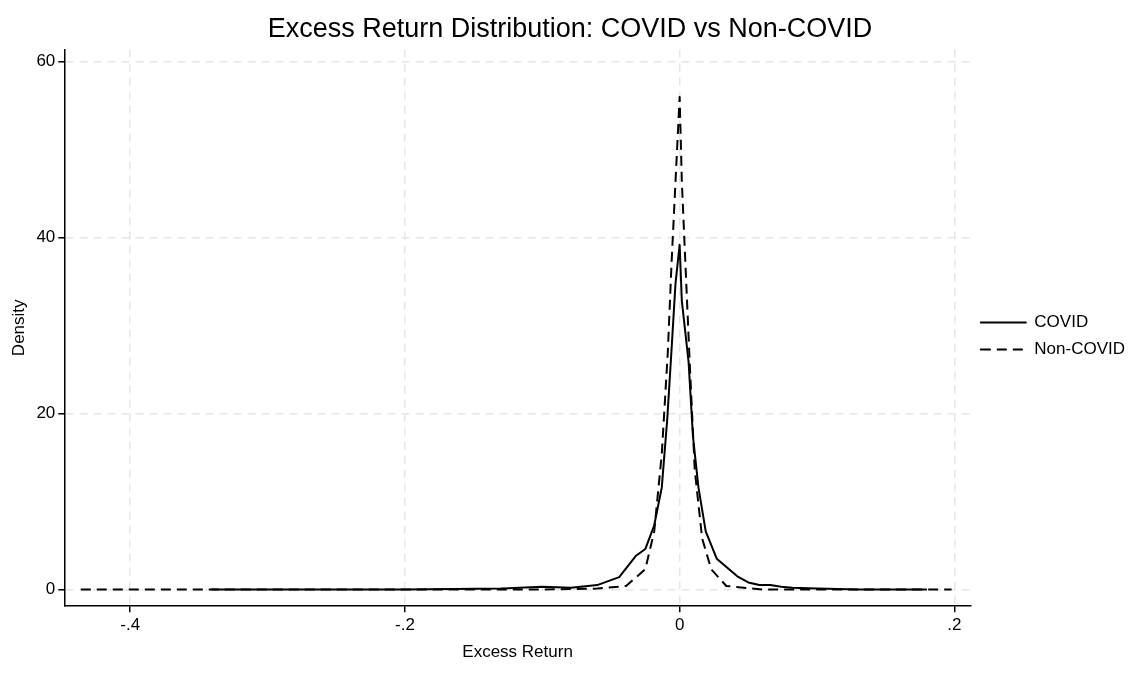 This screenshot has height=677, width=1145. What do you see at coordinates (517, 652) in the screenshot?
I see `x-axis-title: Excess Return` at bounding box center [517, 652].